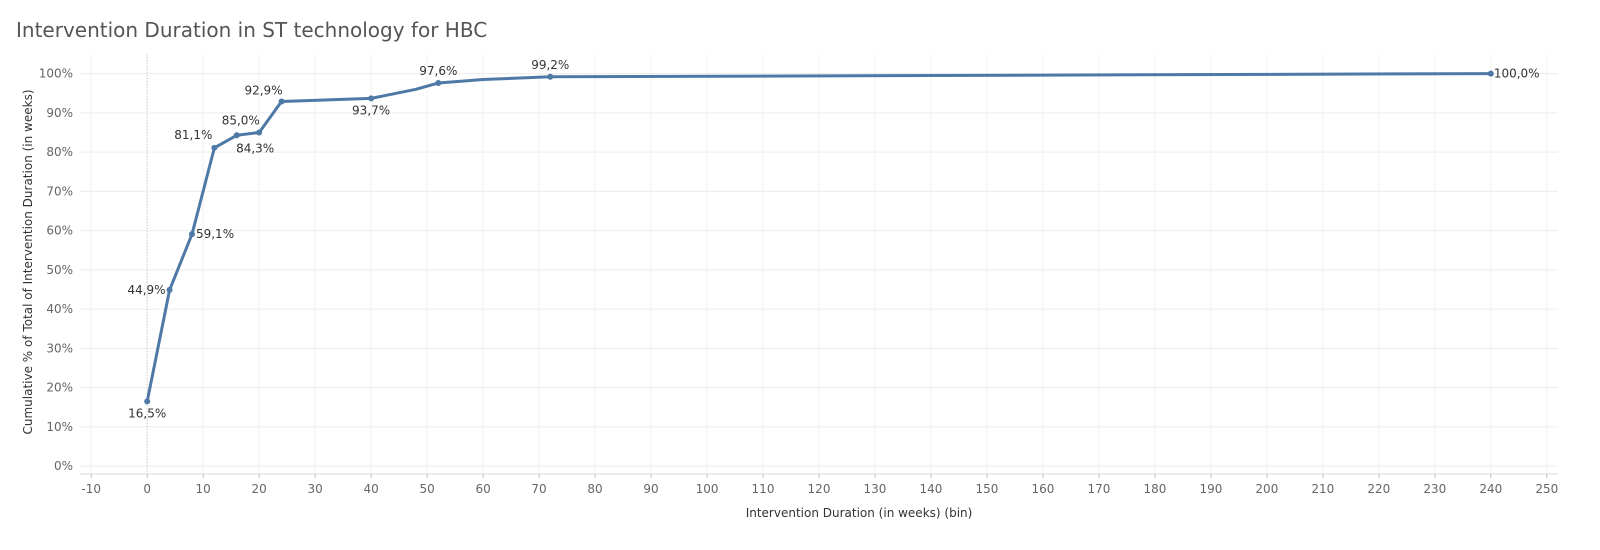 This screenshot has height=550, width=1600. What do you see at coordinates (371, 110) in the screenshot?
I see `data-label: 93,7%` at bounding box center [371, 110].